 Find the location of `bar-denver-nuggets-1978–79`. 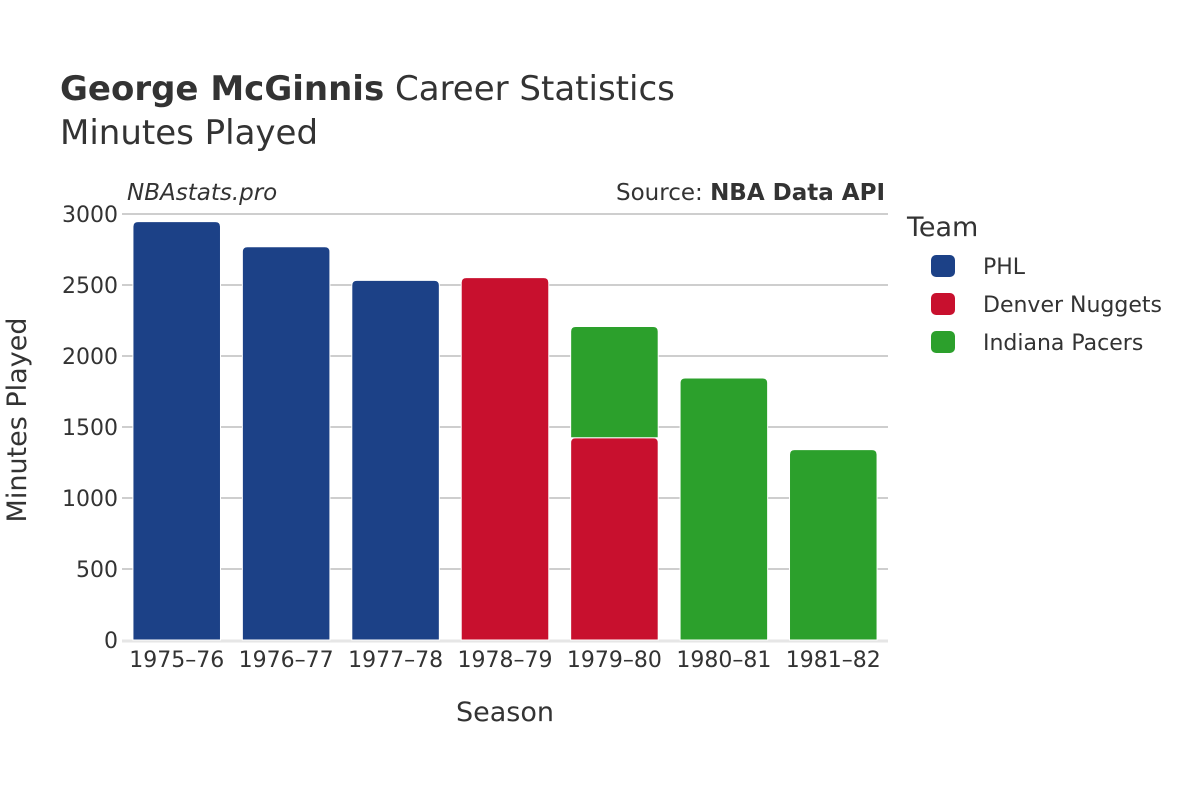

bar-denver-nuggets-1978–79 is located at coordinates (505, 459).